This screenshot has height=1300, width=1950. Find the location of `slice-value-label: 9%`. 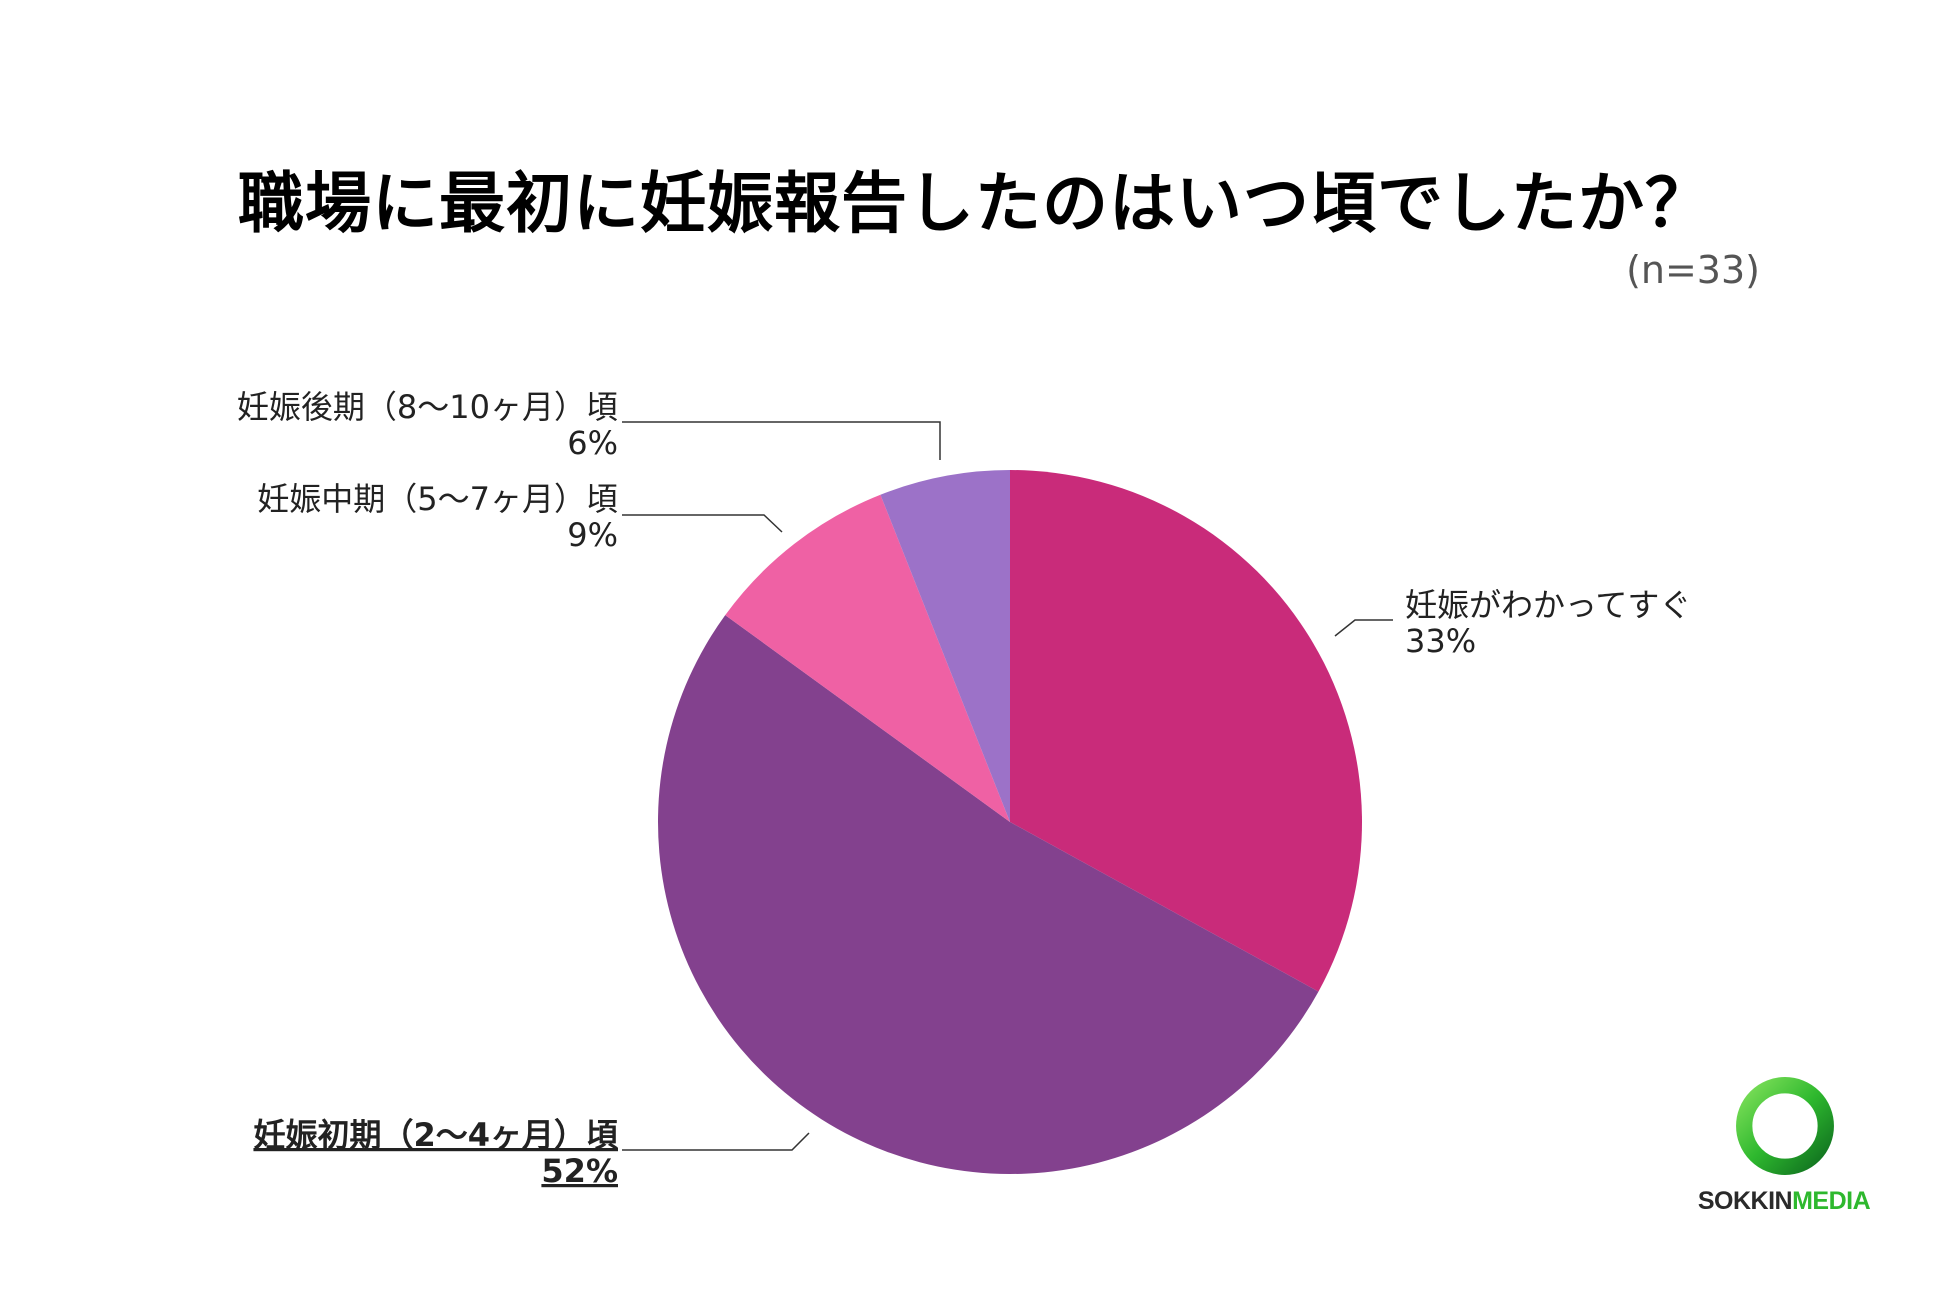

slice-value-label: 9% is located at coordinates (592, 535).